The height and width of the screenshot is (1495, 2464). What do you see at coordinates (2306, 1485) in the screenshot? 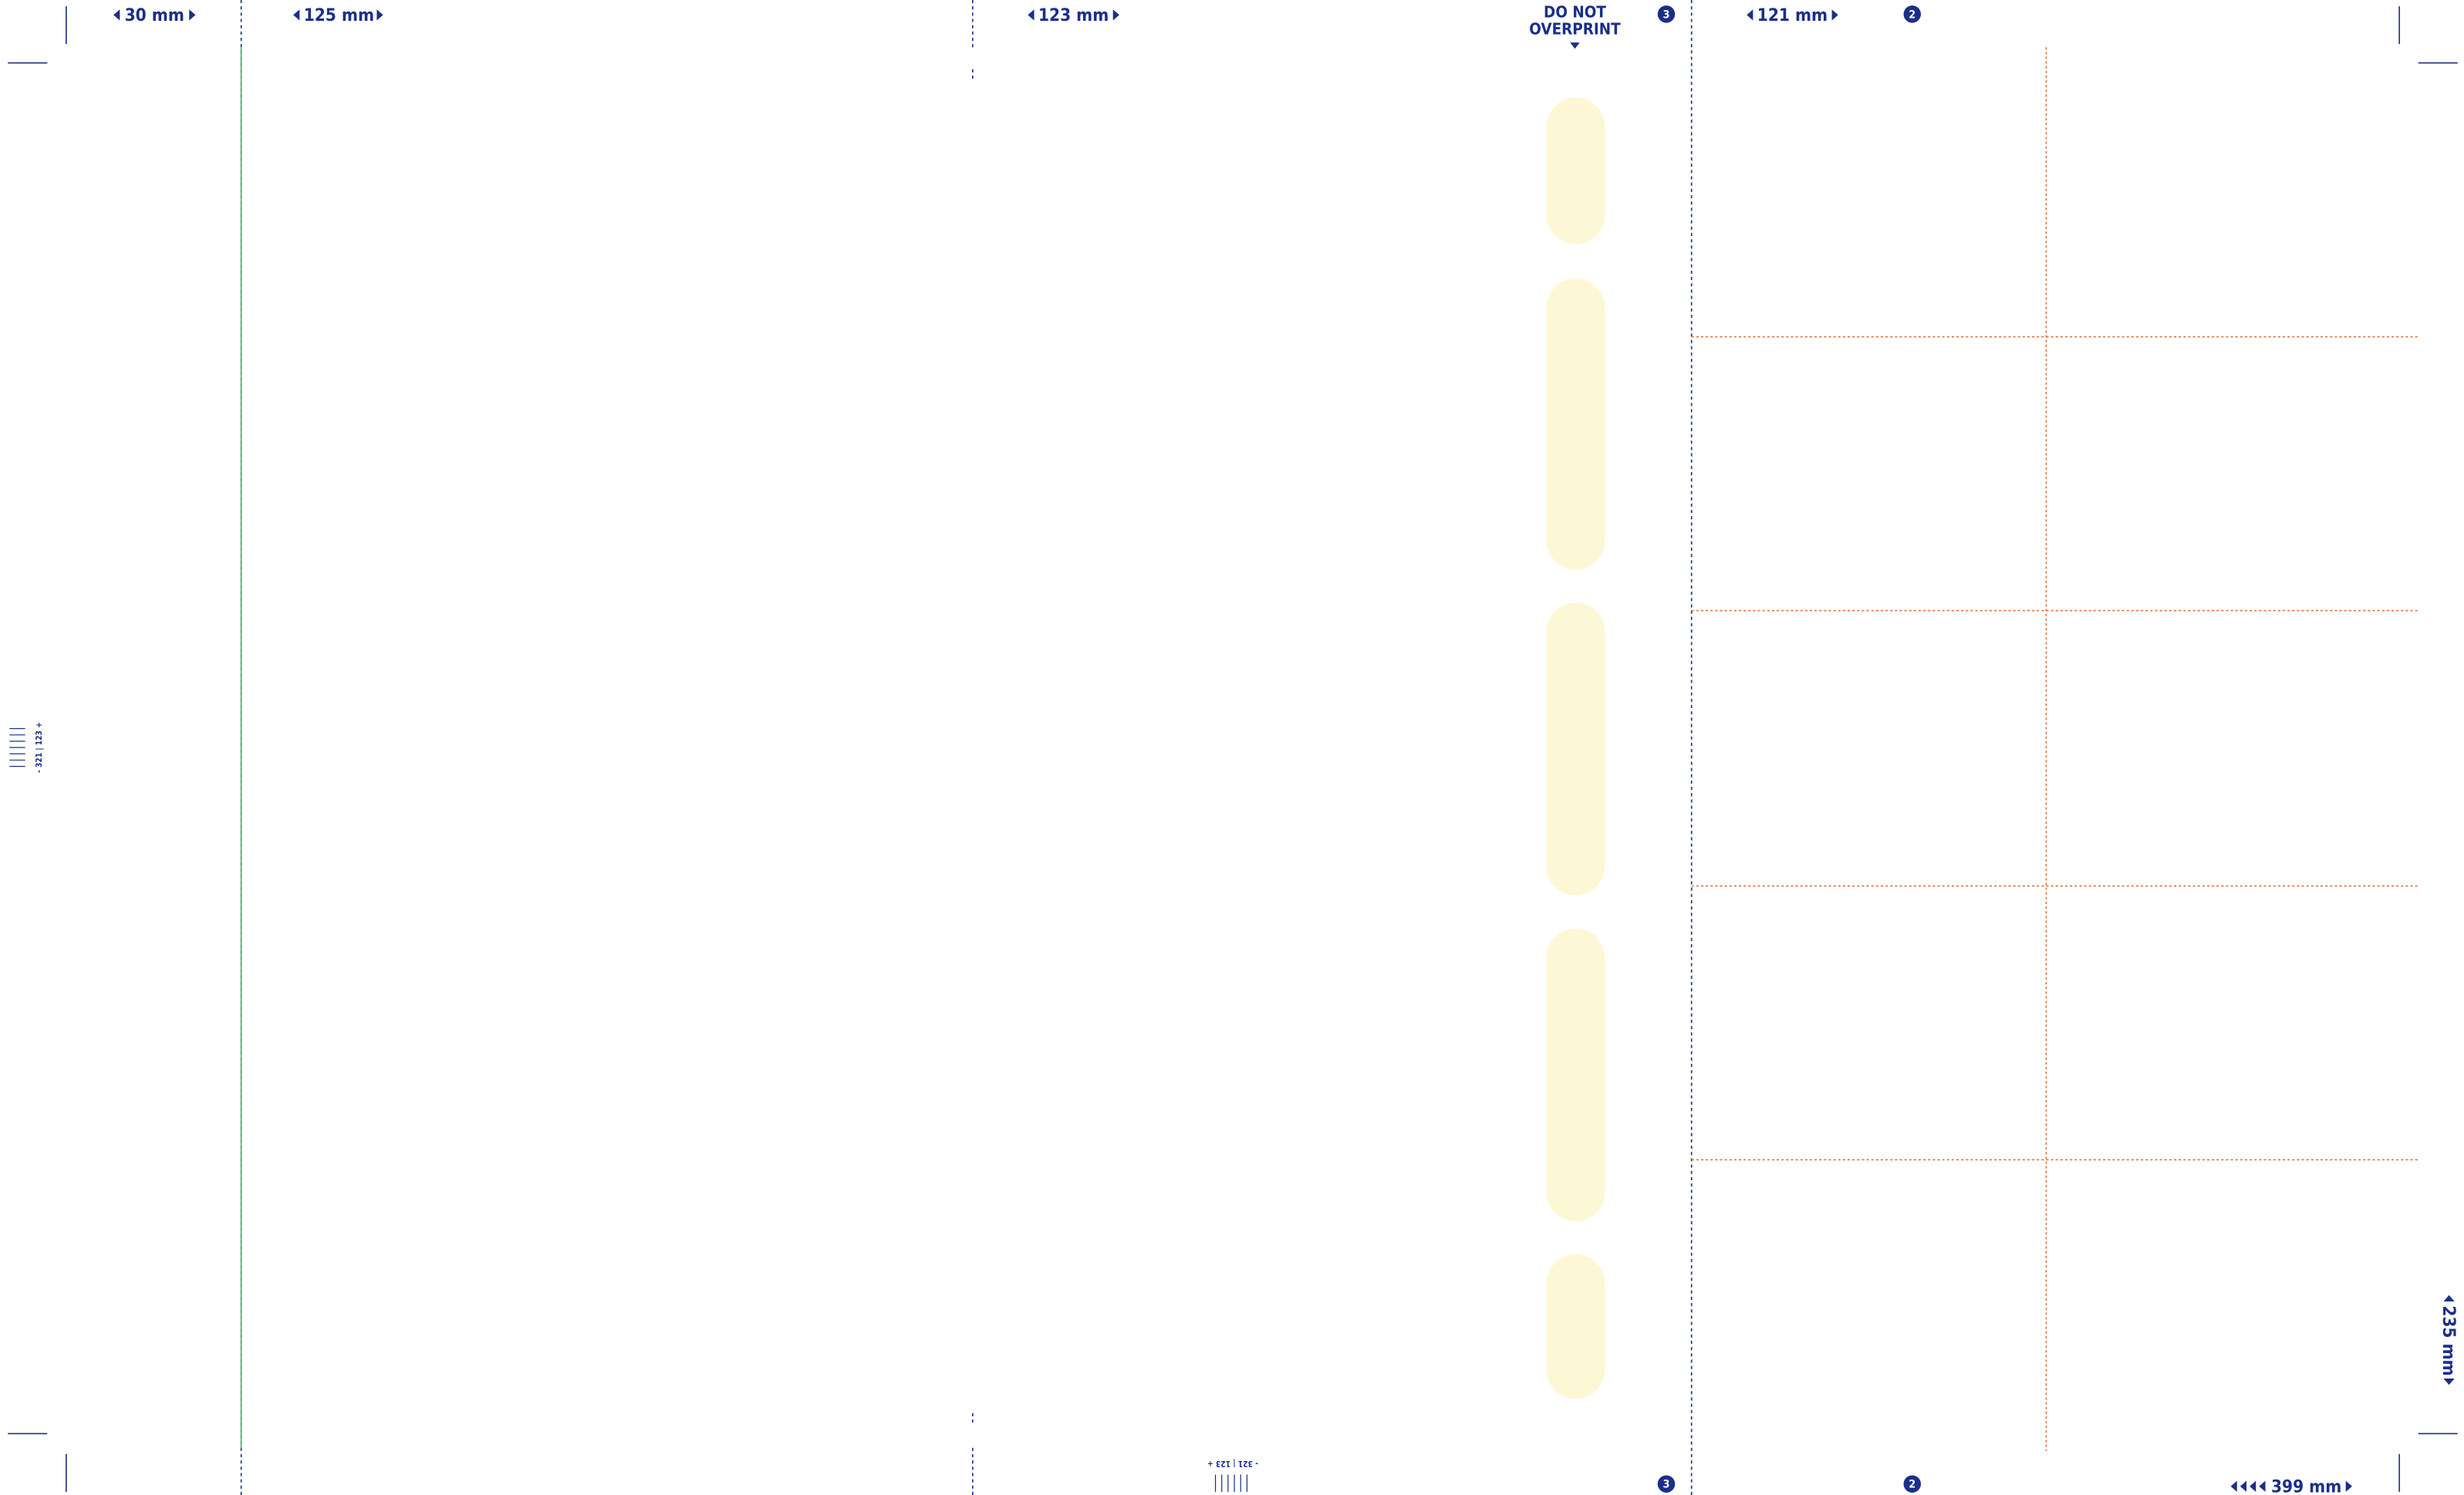
I see `dimension-label: 399 mm` at bounding box center [2306, 1485].